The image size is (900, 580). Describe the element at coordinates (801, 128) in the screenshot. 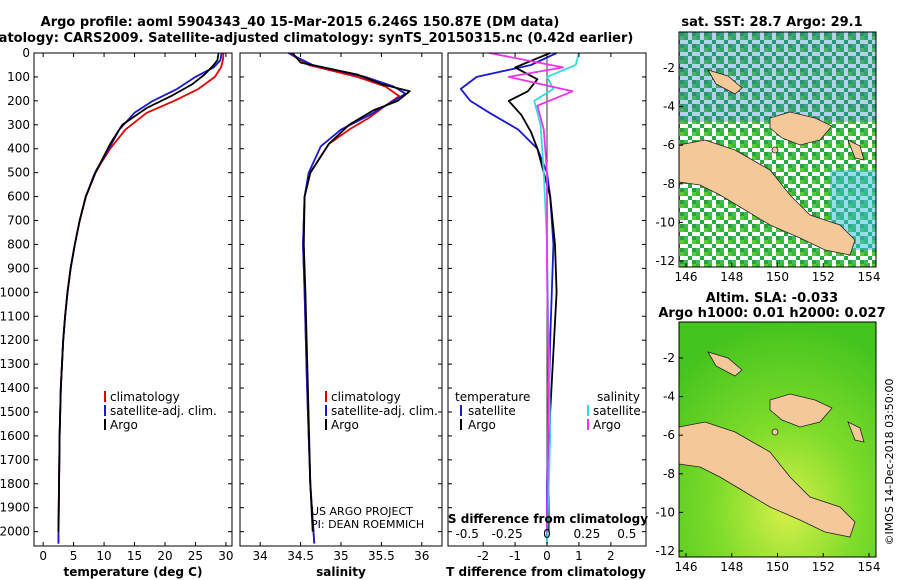

I see `sst-new-britain` at that location.